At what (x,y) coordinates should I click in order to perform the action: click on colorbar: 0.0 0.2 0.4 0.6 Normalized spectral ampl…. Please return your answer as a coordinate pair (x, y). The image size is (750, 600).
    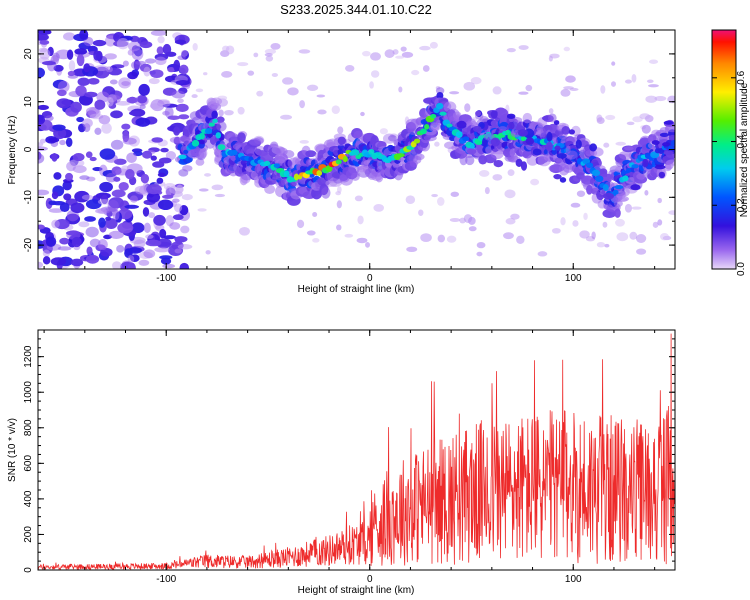
    Looking at the image, I should click on (730, 152).